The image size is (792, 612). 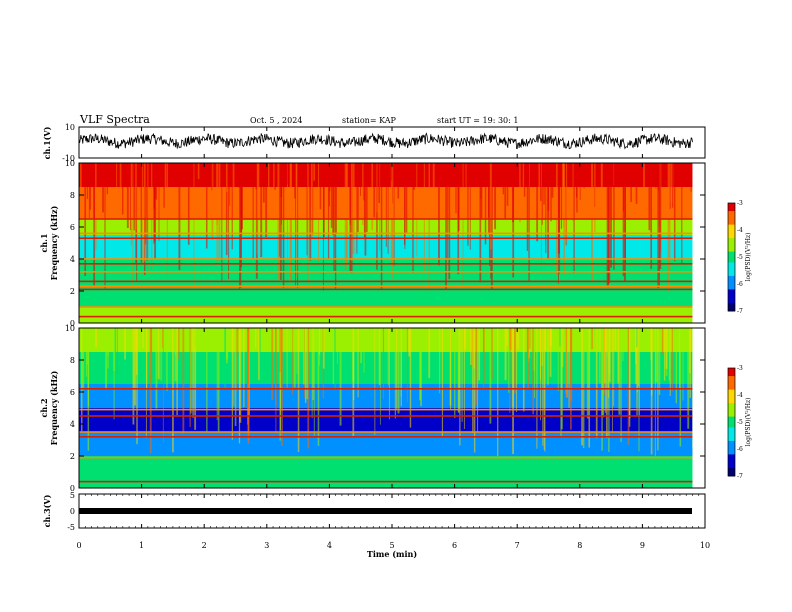 I want to click on cbar2-tick-3: -6, so click(x=740, y=449).